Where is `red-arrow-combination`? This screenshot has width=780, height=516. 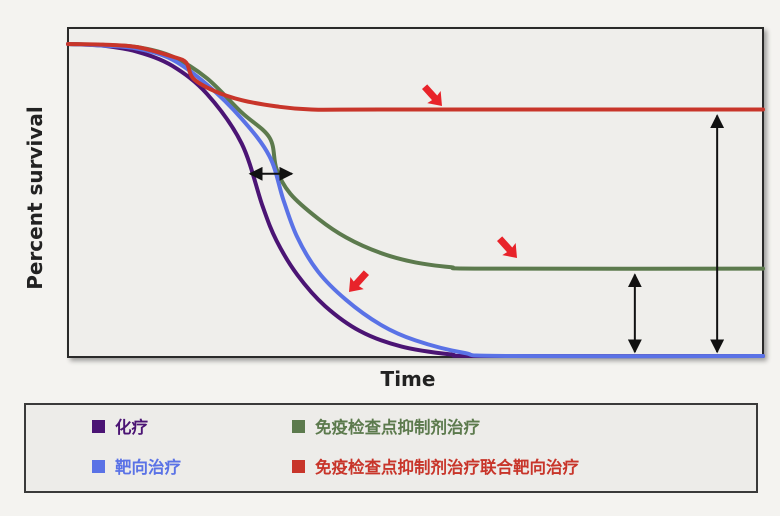
red-arrow-combination is located at coordinates (432, 95).